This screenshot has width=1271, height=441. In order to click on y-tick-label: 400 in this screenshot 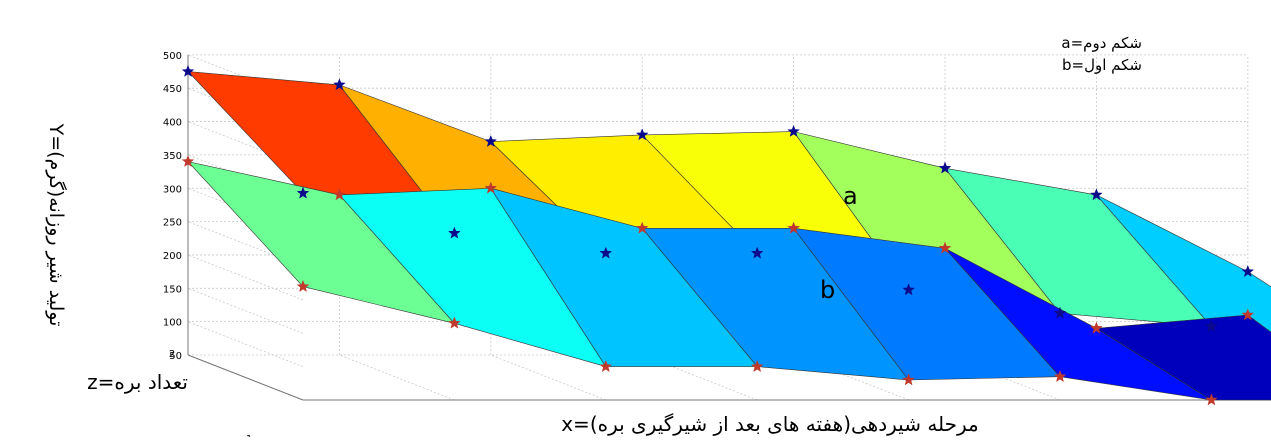, I will do `click(172, 123)`.